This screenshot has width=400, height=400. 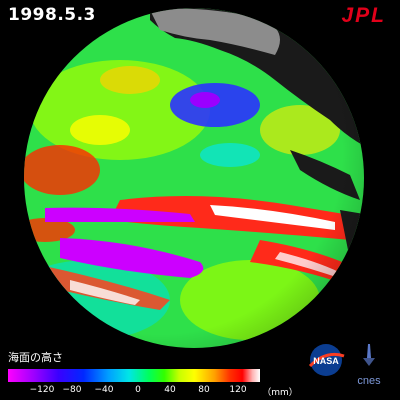 I want to click on nasa-logo-text: NASA, so click(x=326, y=361).